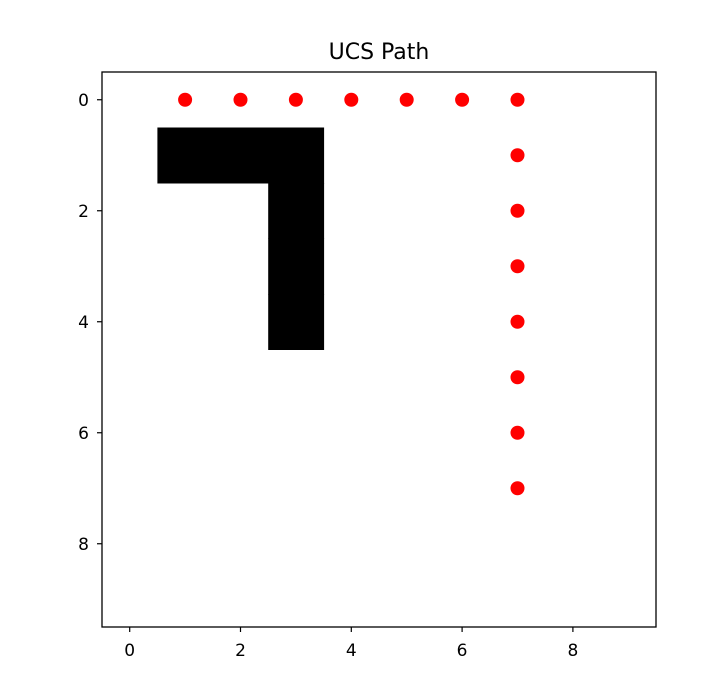  What do you see at coordinates (572, 651) in the screenshot?
I see `x-tick-label-8: 8` at bounding box center [572, 651].